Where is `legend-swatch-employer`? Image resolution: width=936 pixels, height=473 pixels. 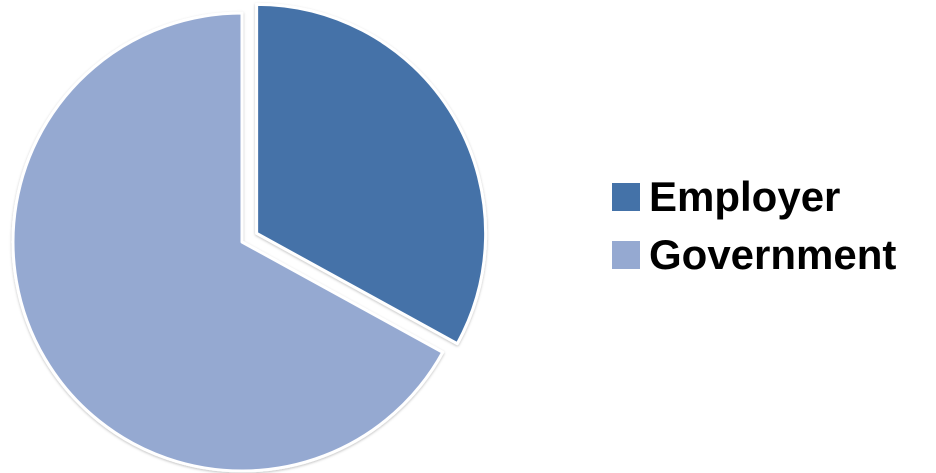 legend-swatch-employer is located at coordinates (626, 197).